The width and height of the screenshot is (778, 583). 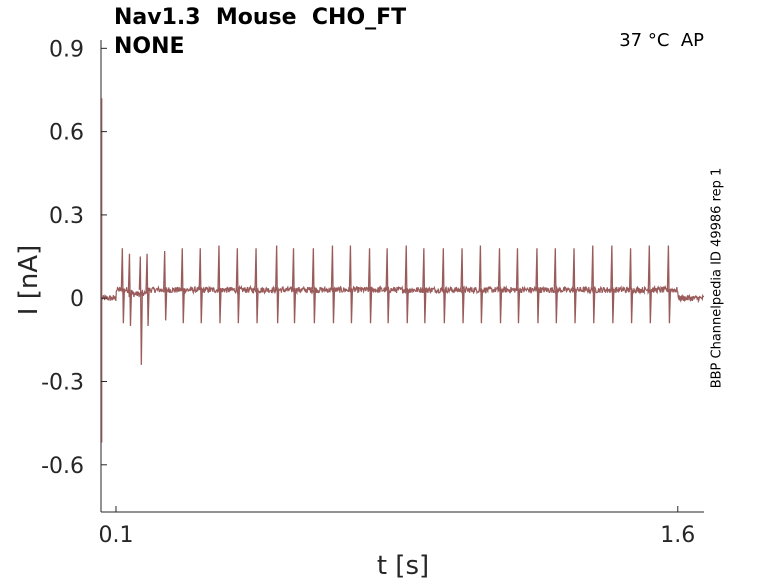 I want to click on y-tick-label: 0.9, so click(x=66, y=49).